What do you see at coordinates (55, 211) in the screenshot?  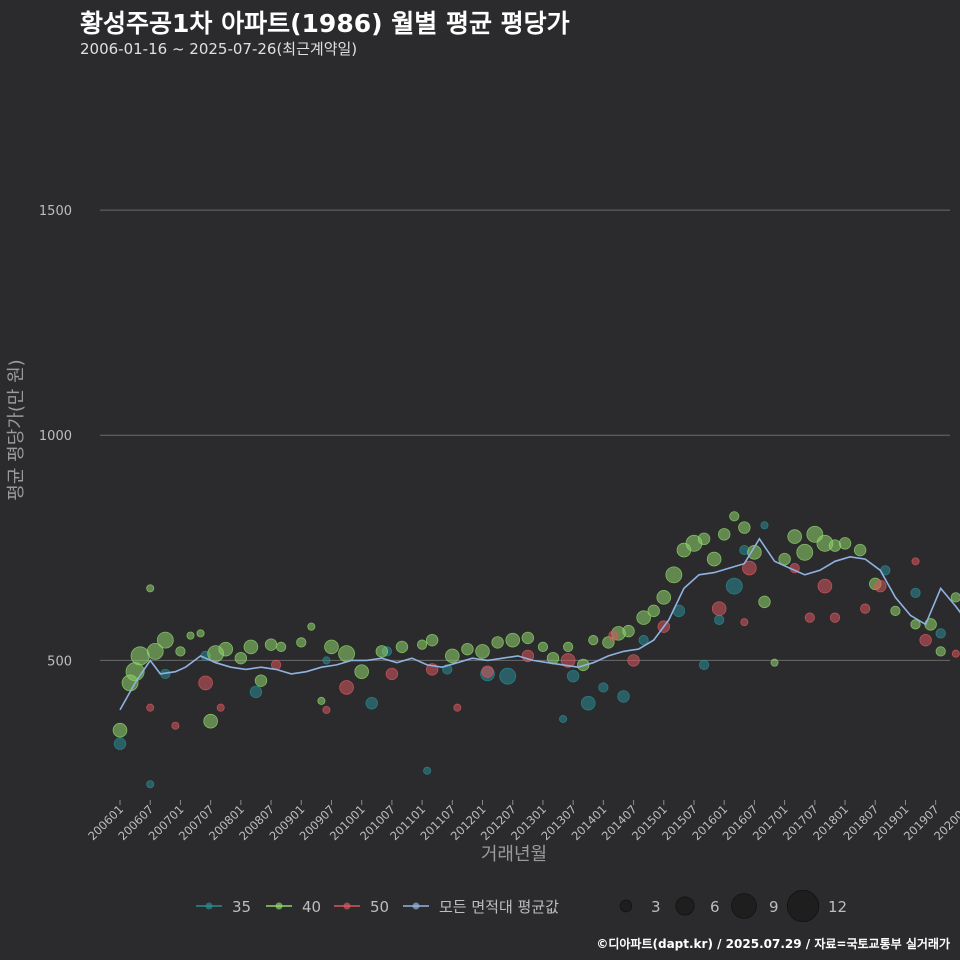 I see `y-tick-label: 1500` at bounding box center [55, 211].